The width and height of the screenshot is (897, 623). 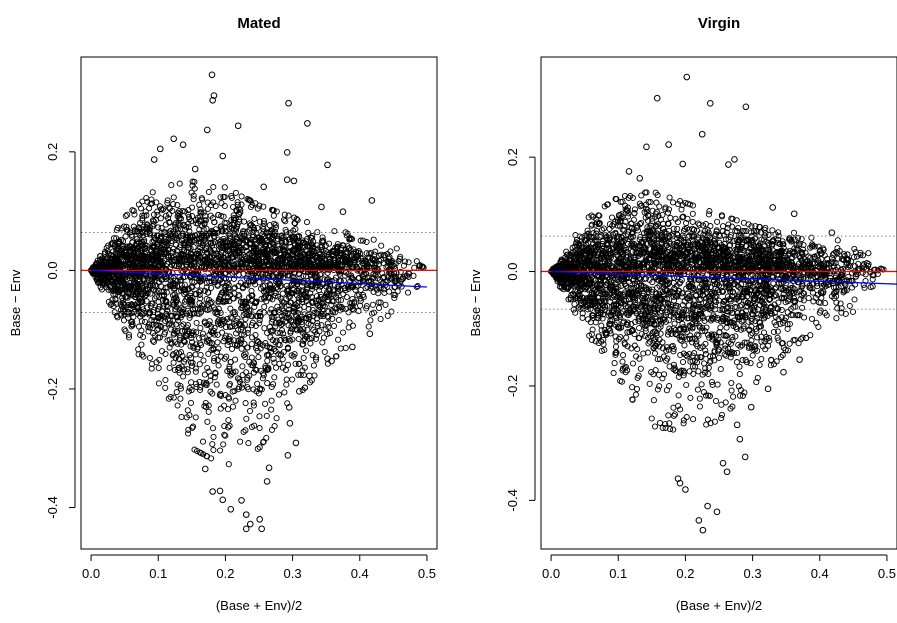 I want to click on y-tick-label: -0.2, so click(x=52, y=389).